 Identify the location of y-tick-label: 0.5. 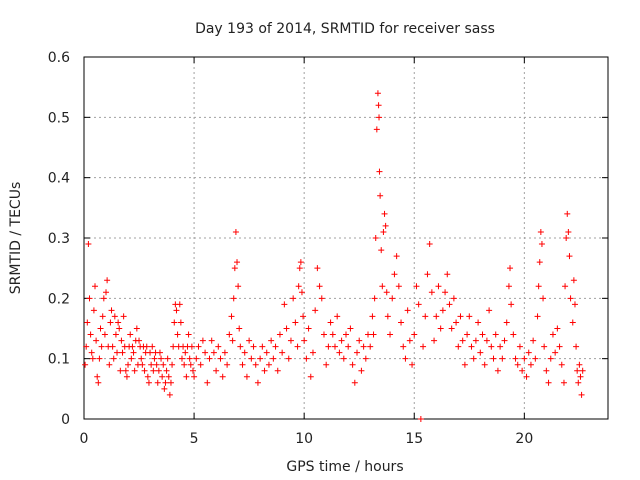
(59, 118).